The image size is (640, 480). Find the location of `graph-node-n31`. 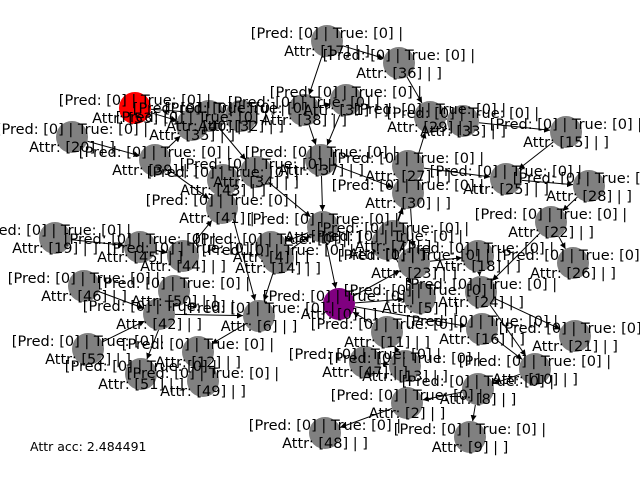

graph-node-n31 is located at coordinates (346, 100).